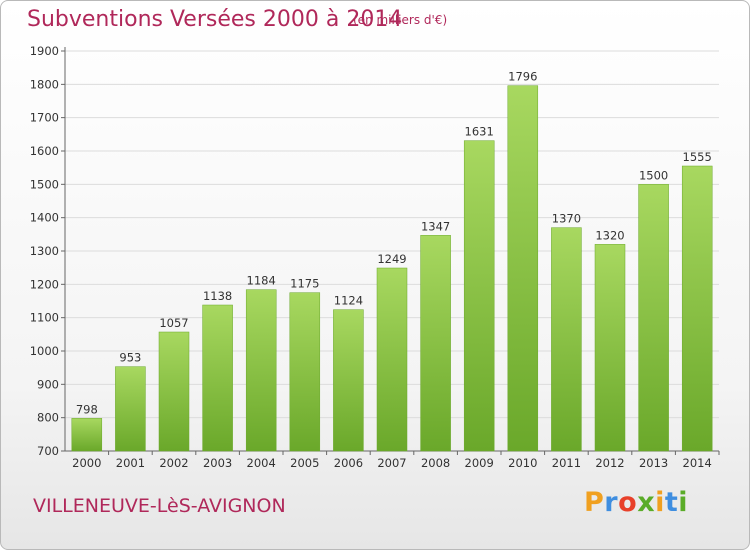 This screenshot has width=750, height=550. I want to click on x-tick-label-2006: 2006, so click(348, 463).